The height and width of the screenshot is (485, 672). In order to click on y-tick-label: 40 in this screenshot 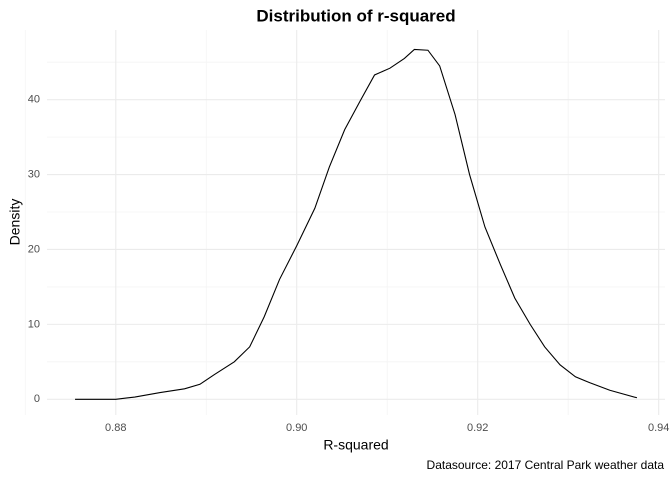, I will do `click(34, 100)`.